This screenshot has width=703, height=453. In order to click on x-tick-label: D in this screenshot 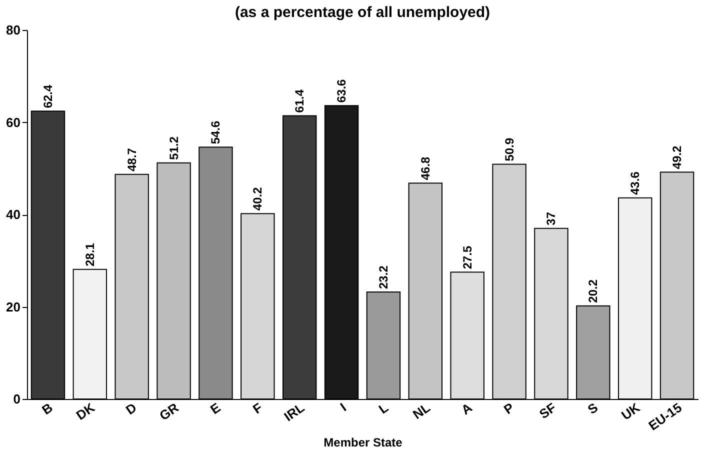, I will do `click(131, 409)`.